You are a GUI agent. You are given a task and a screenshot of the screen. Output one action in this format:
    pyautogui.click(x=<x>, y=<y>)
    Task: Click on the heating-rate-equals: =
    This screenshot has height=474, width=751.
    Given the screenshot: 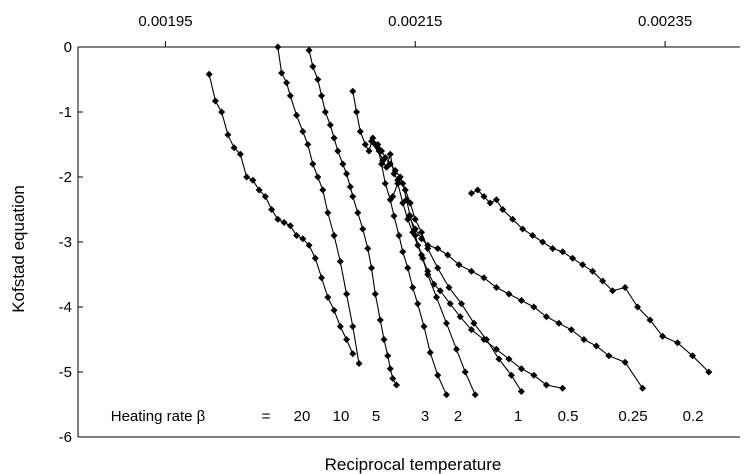 What is the action you would take?
    pyautogui.click(x=266, y=416)
    